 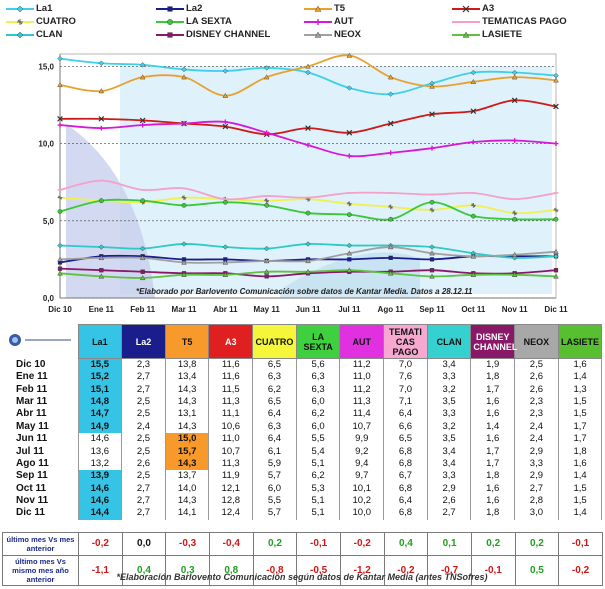 I want to click on table-cell: 6,2, so click(x=274, y=389).